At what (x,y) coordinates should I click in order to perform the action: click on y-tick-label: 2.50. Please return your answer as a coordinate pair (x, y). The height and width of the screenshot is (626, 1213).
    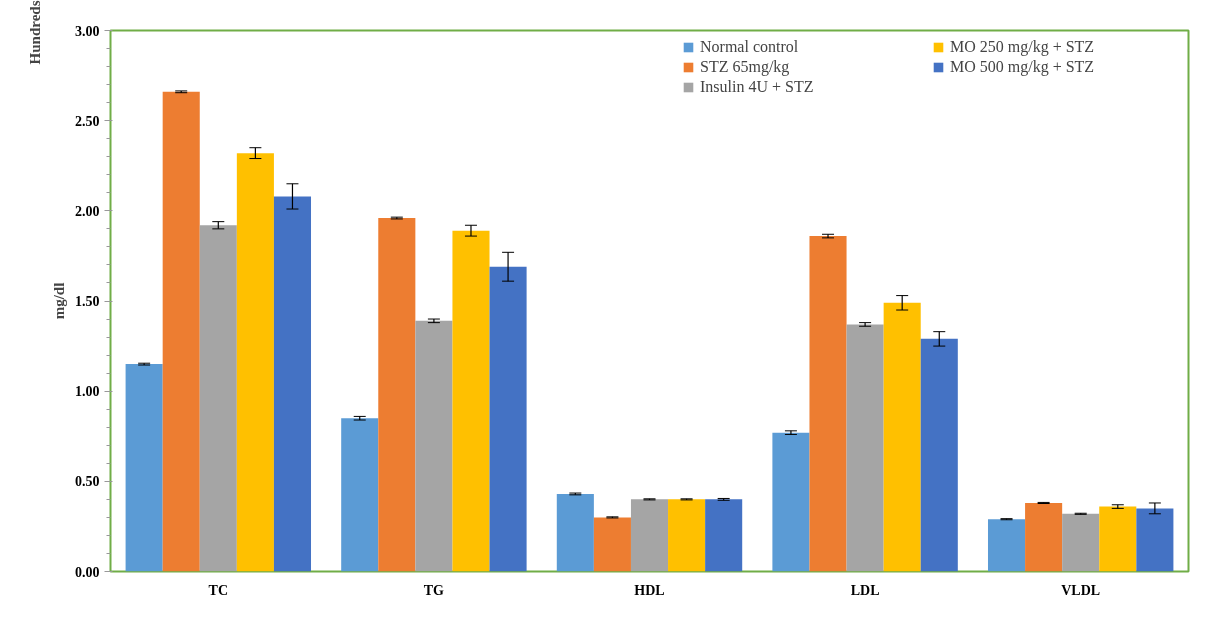
    Looking at the image, I should click on (87, 121).